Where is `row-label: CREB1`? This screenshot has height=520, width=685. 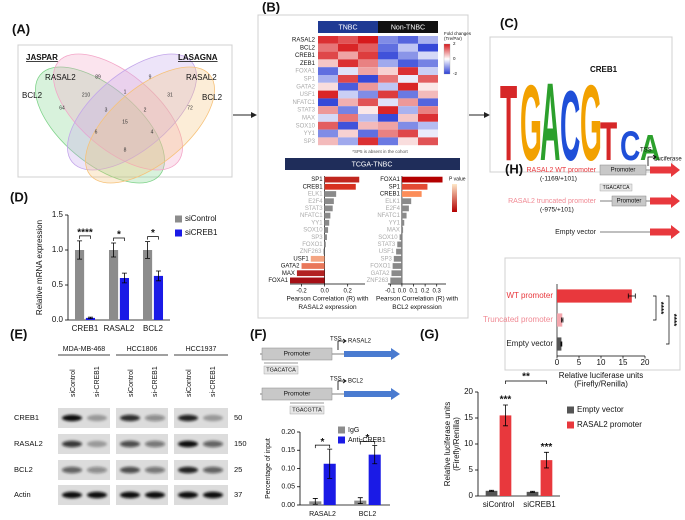
row-label: CREB1 is located at coordinates (305, 56).